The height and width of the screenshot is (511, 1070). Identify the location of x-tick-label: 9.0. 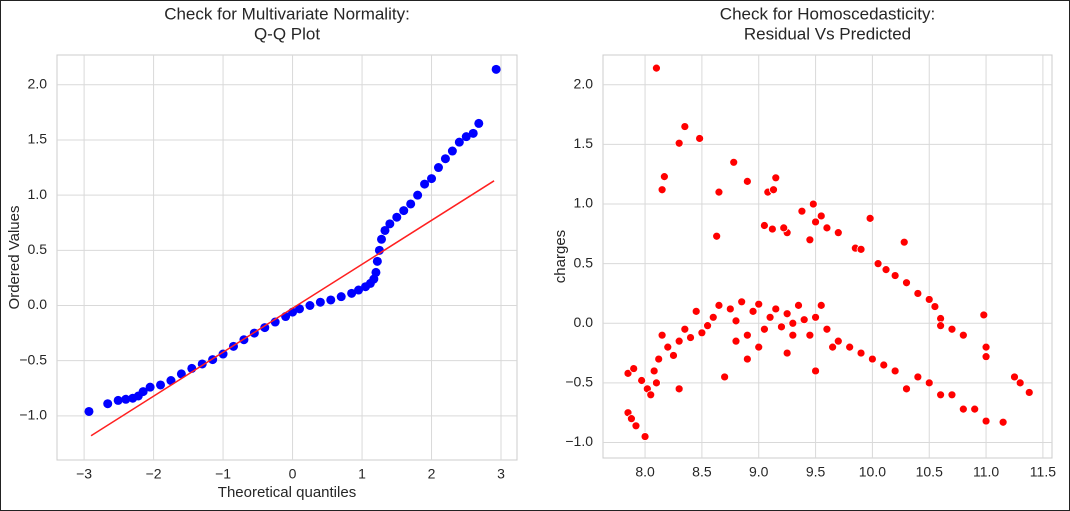
(759, 472).